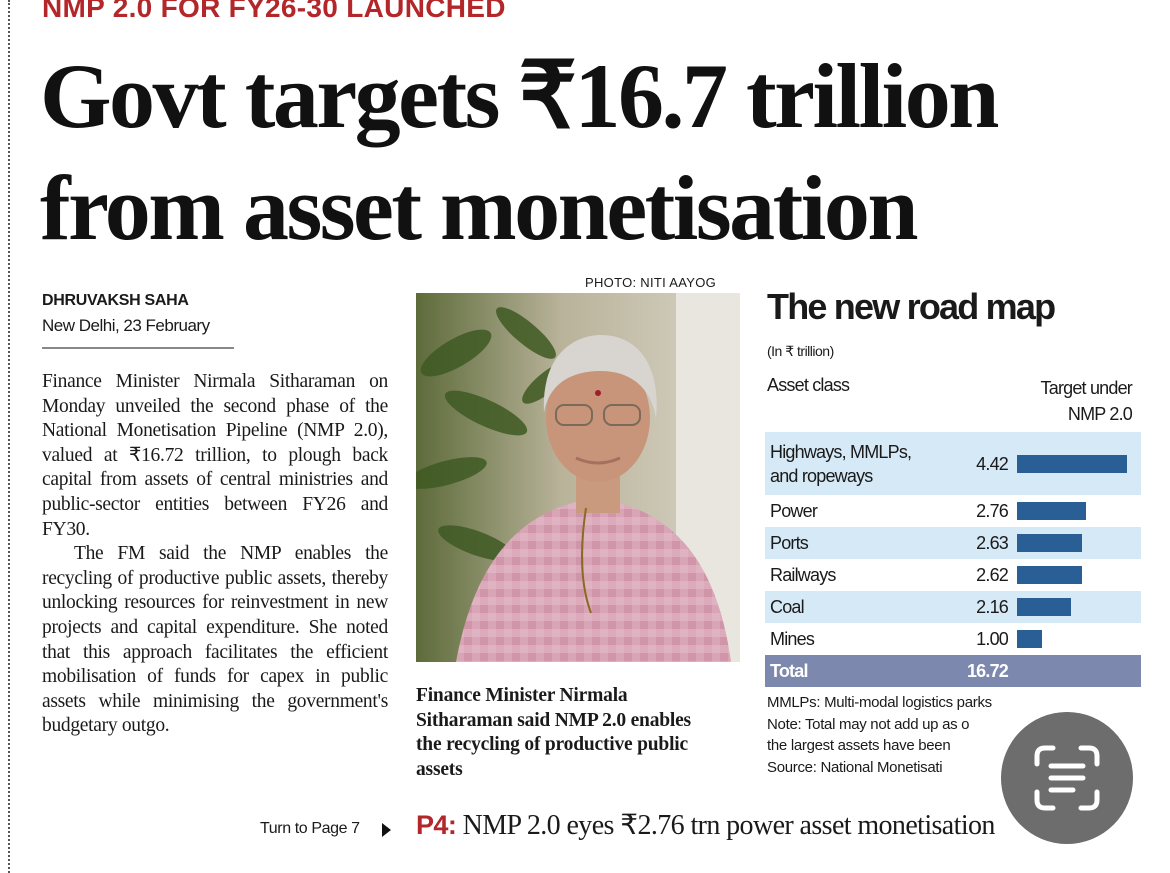 Image resolution: width=1170 pixels, height=873 pixels. What do you see at coordinates (274, 11) in the screenshot?
I see `kicker: NMP 2.0 FOR FY26-30 LAUNCHED` at bounding box center [274, 11].